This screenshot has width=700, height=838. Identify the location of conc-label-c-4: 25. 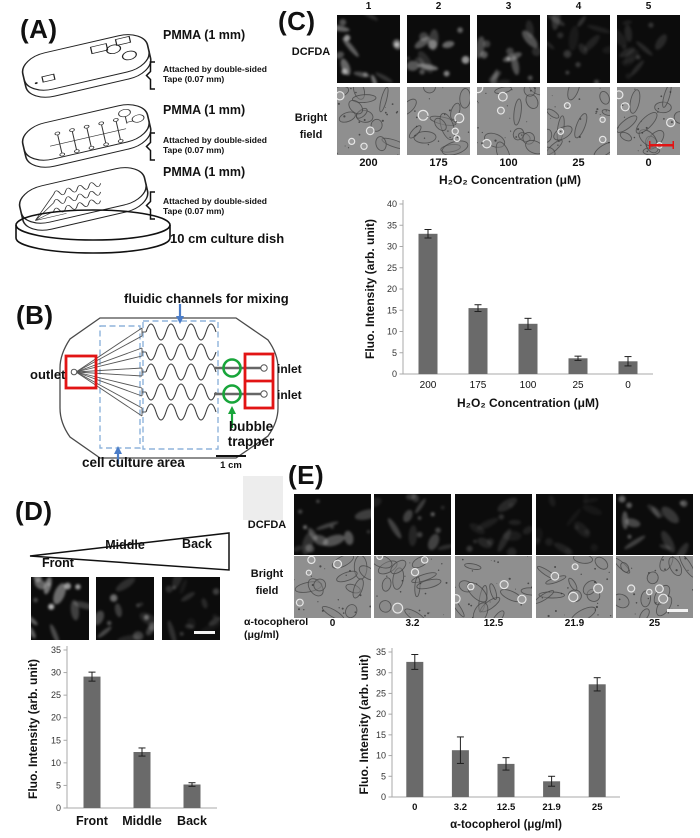
(578, 163).